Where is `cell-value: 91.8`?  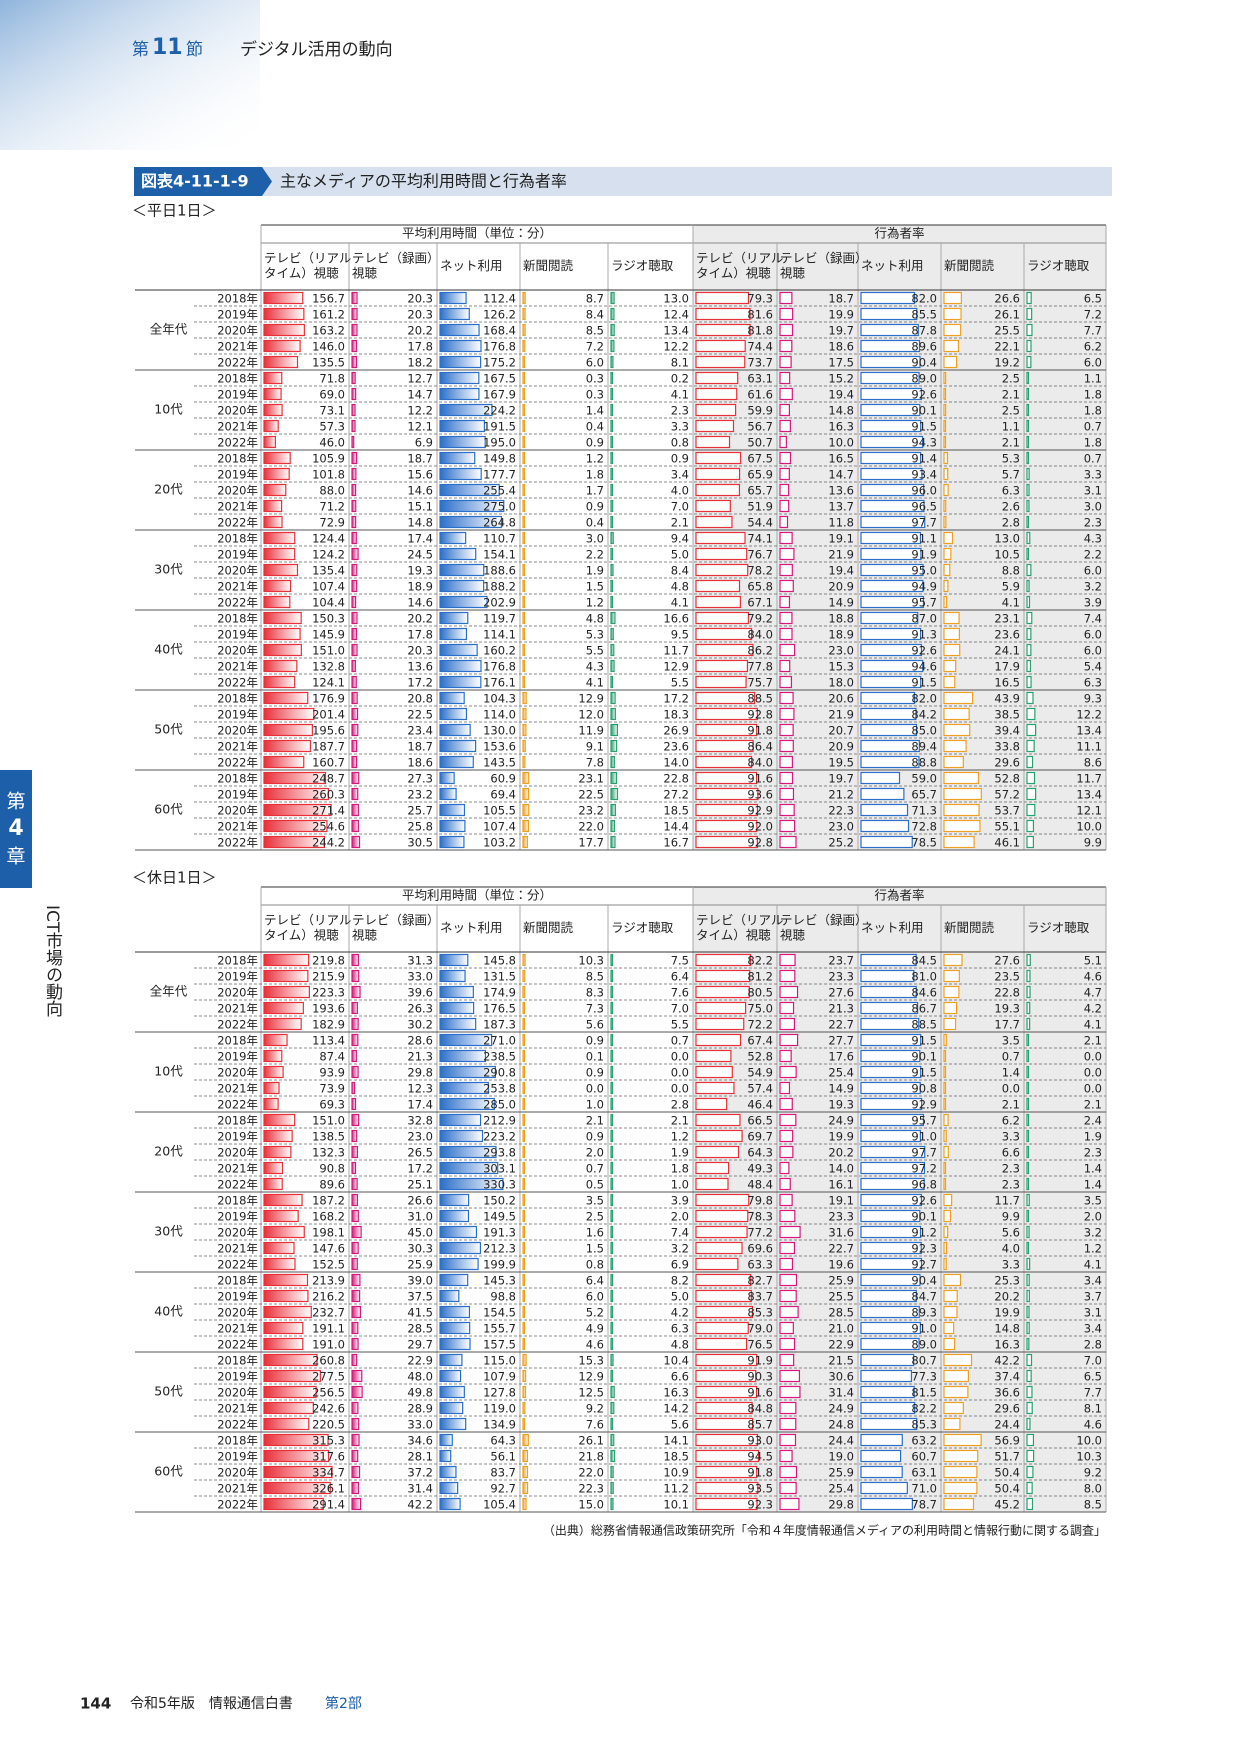 cell-value: 91.8 is located at coordinates (760, 1473).